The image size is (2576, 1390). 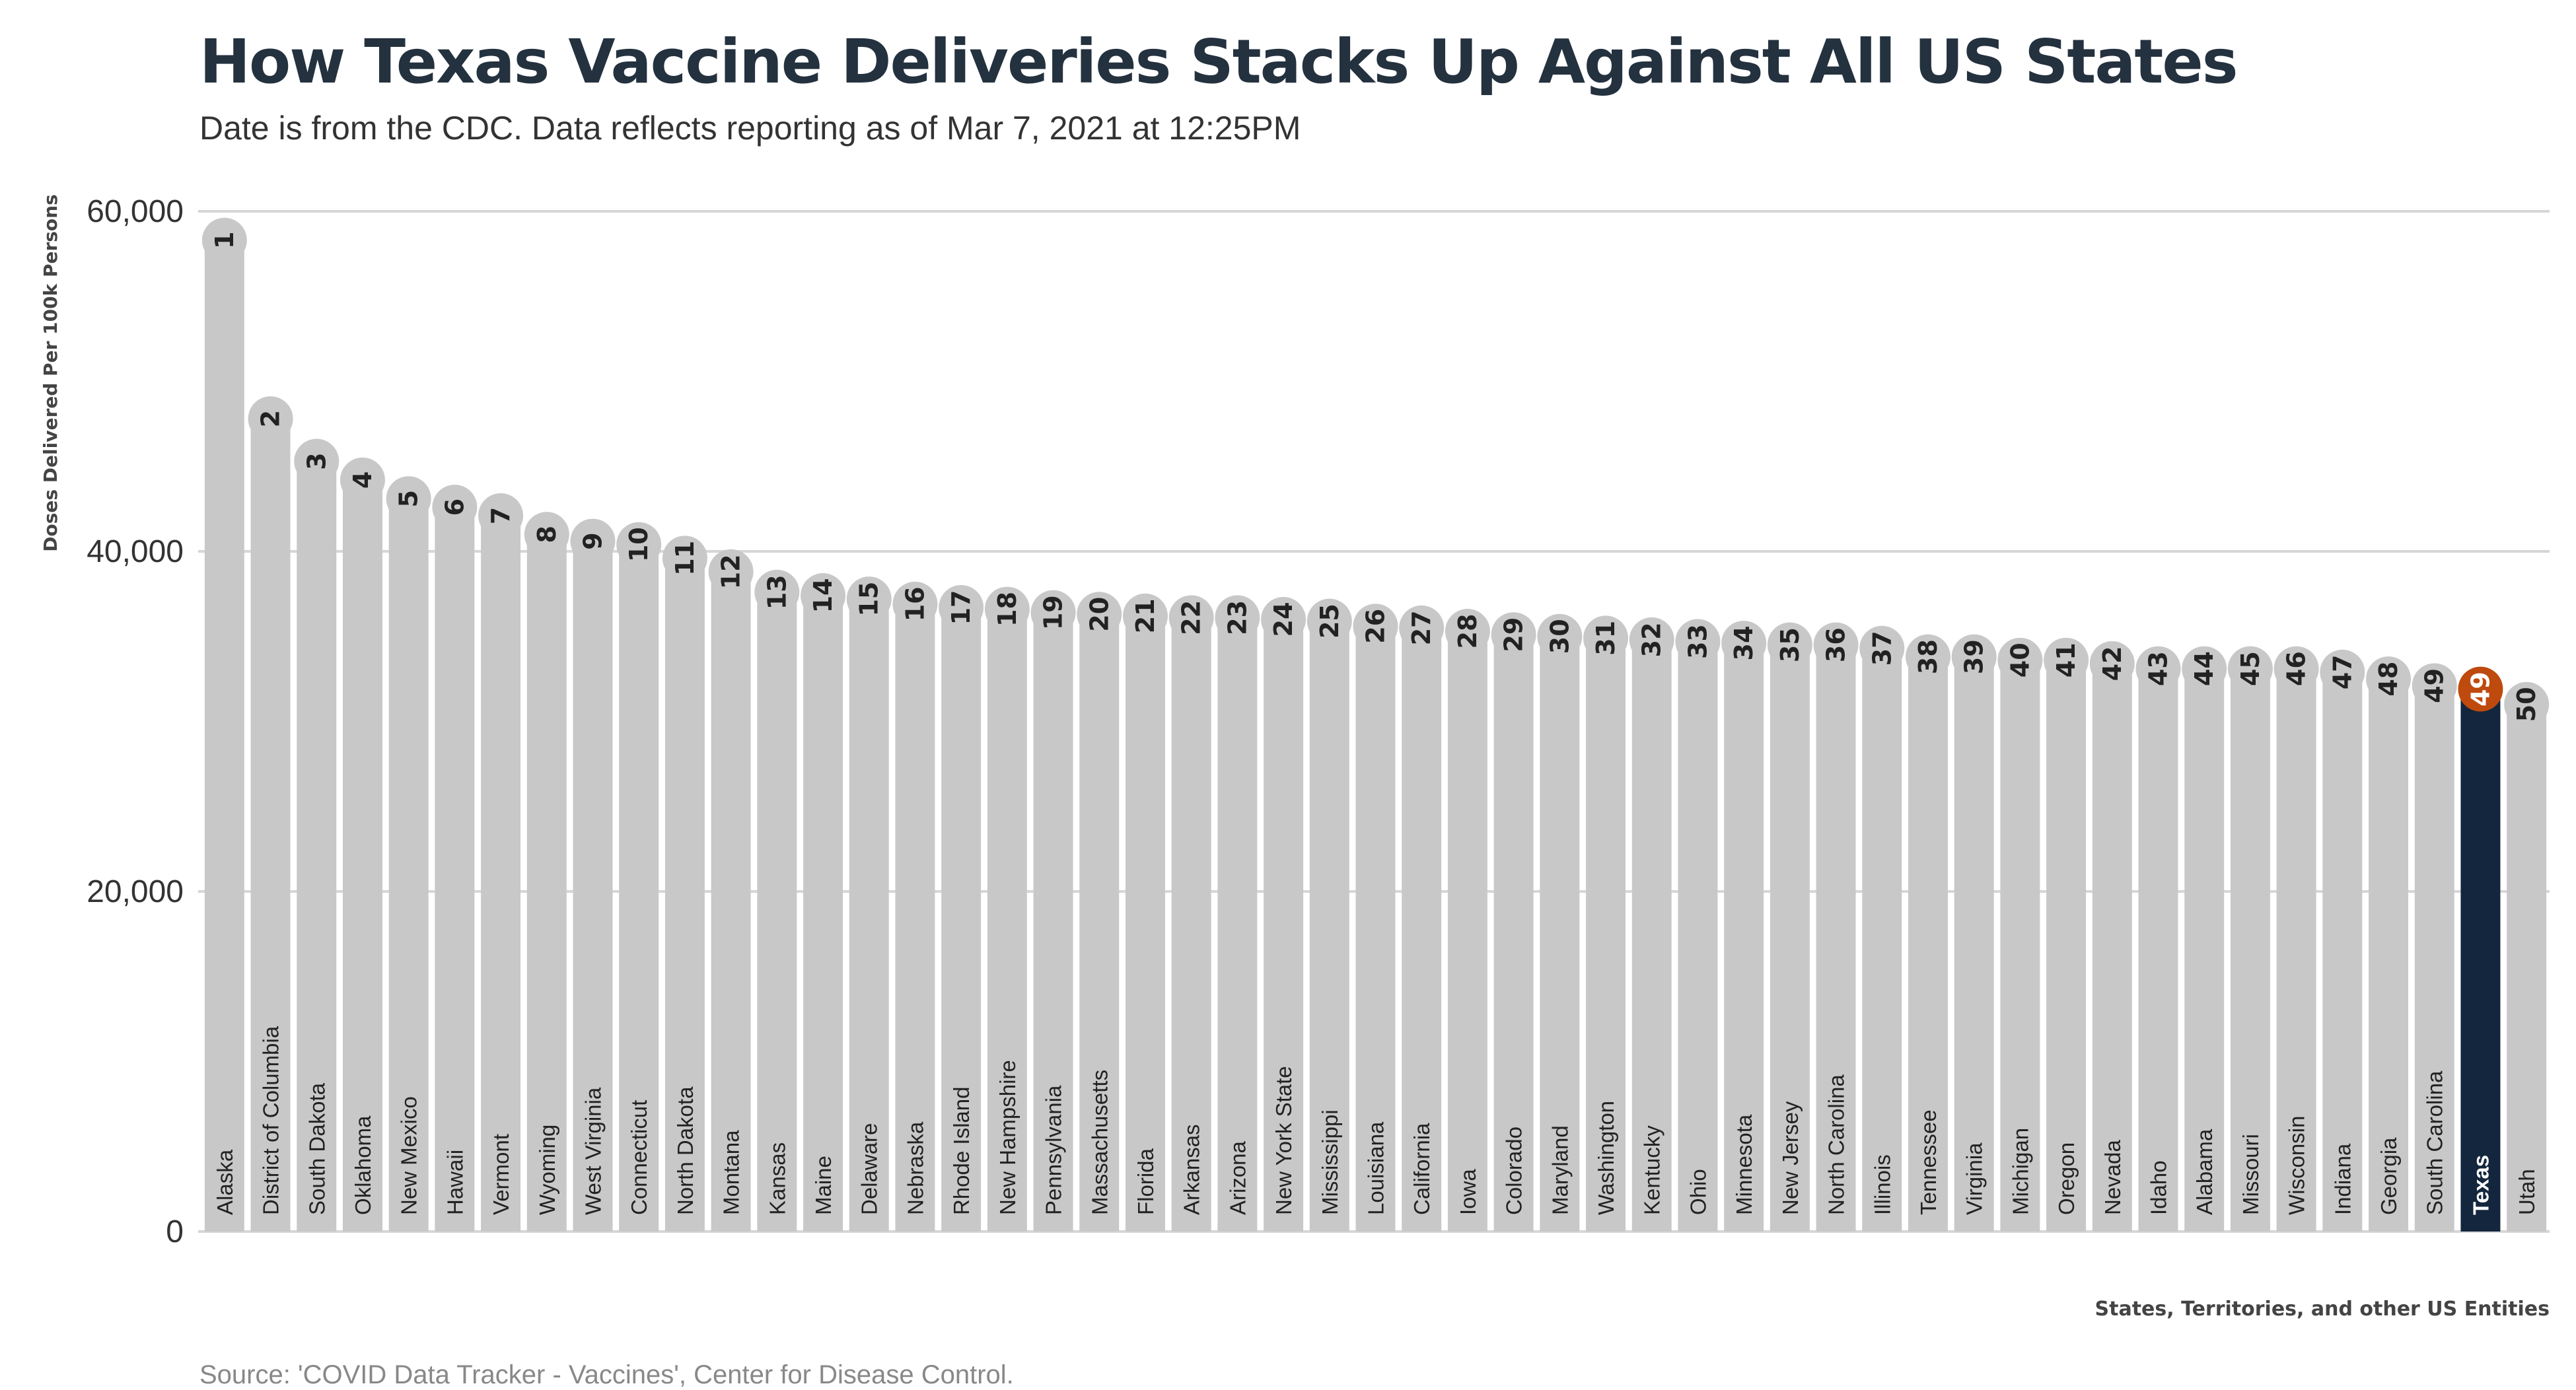 I want to click on category-label: Texas, so click(x=2480, y=1185).